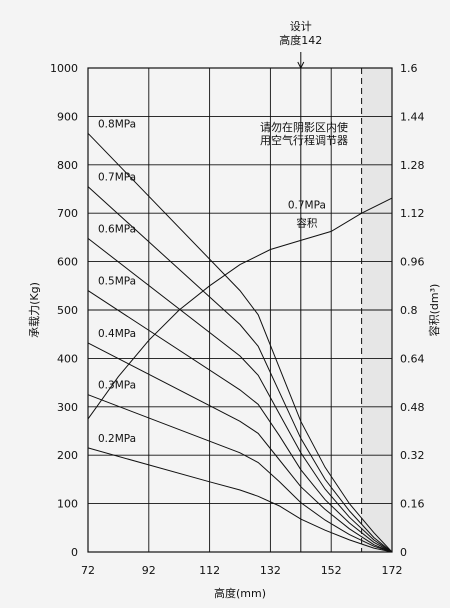 This screenshot has width=450, height=608. Describe the element at coordinates (67, 213) in the screenshot. I see `left-y-tick-label: 700` at that location.